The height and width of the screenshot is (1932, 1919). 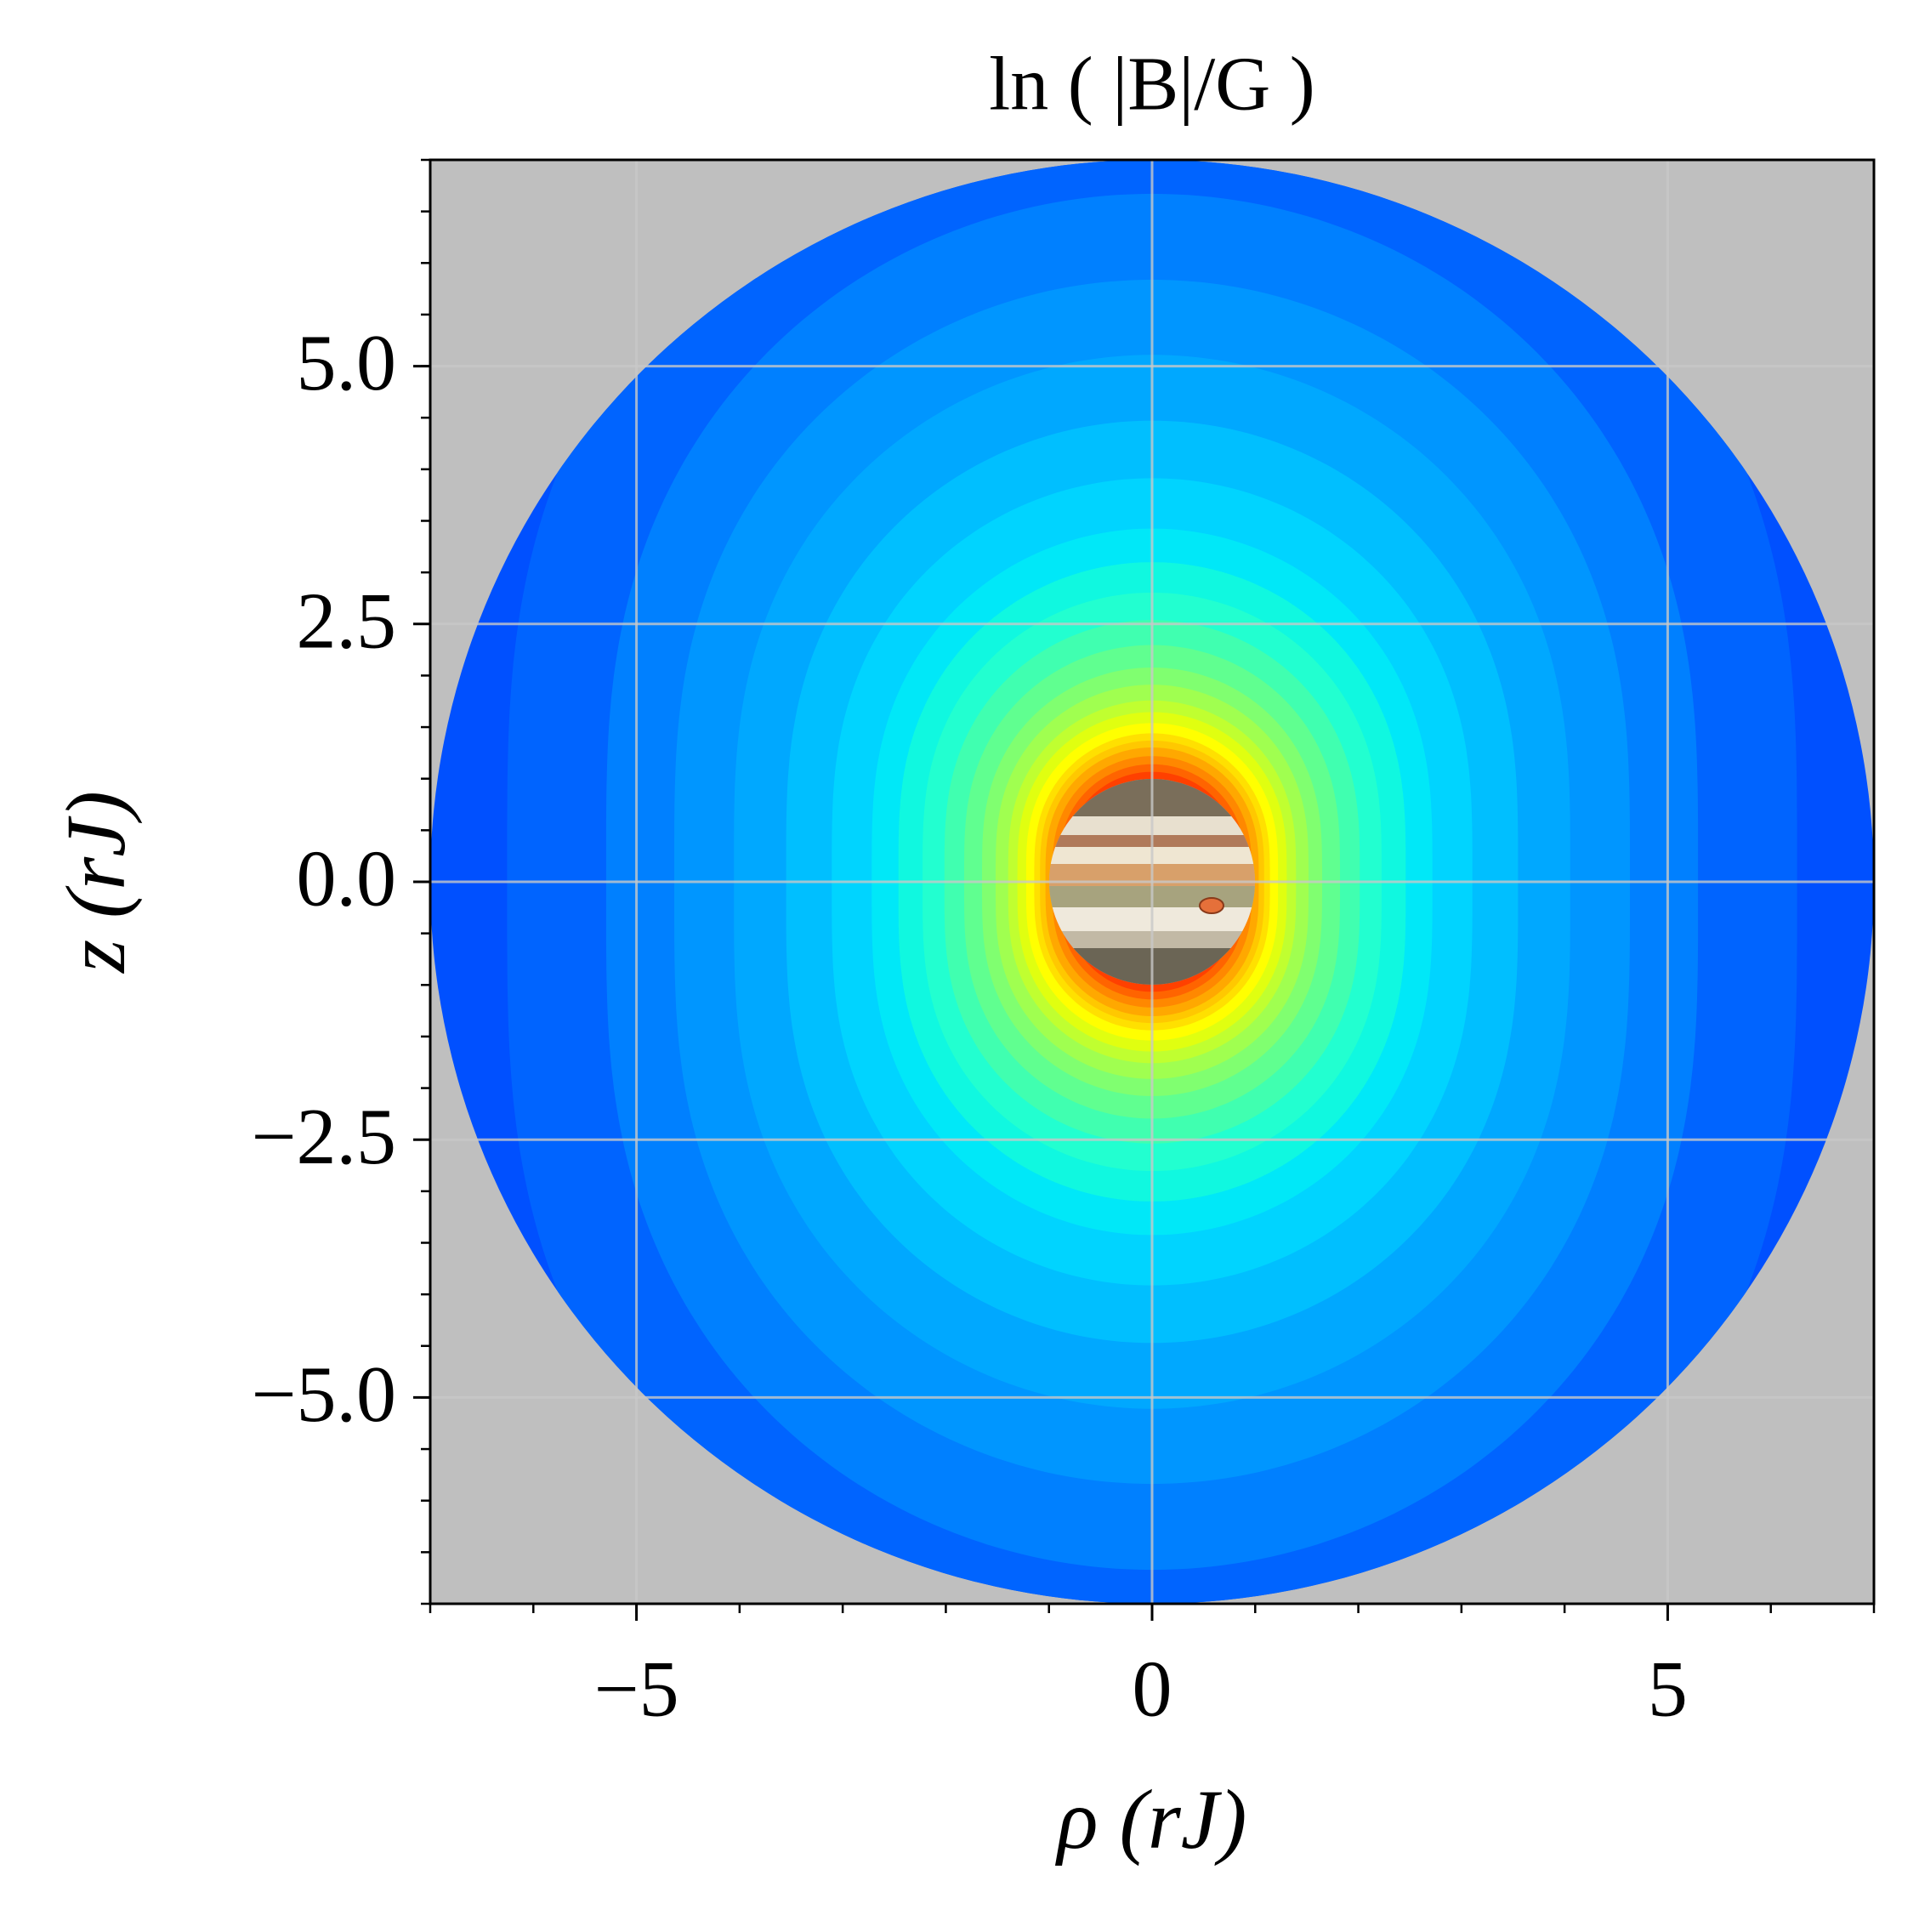 I want to click on y-tick-label: 2.5, so click(x=347, y=621).